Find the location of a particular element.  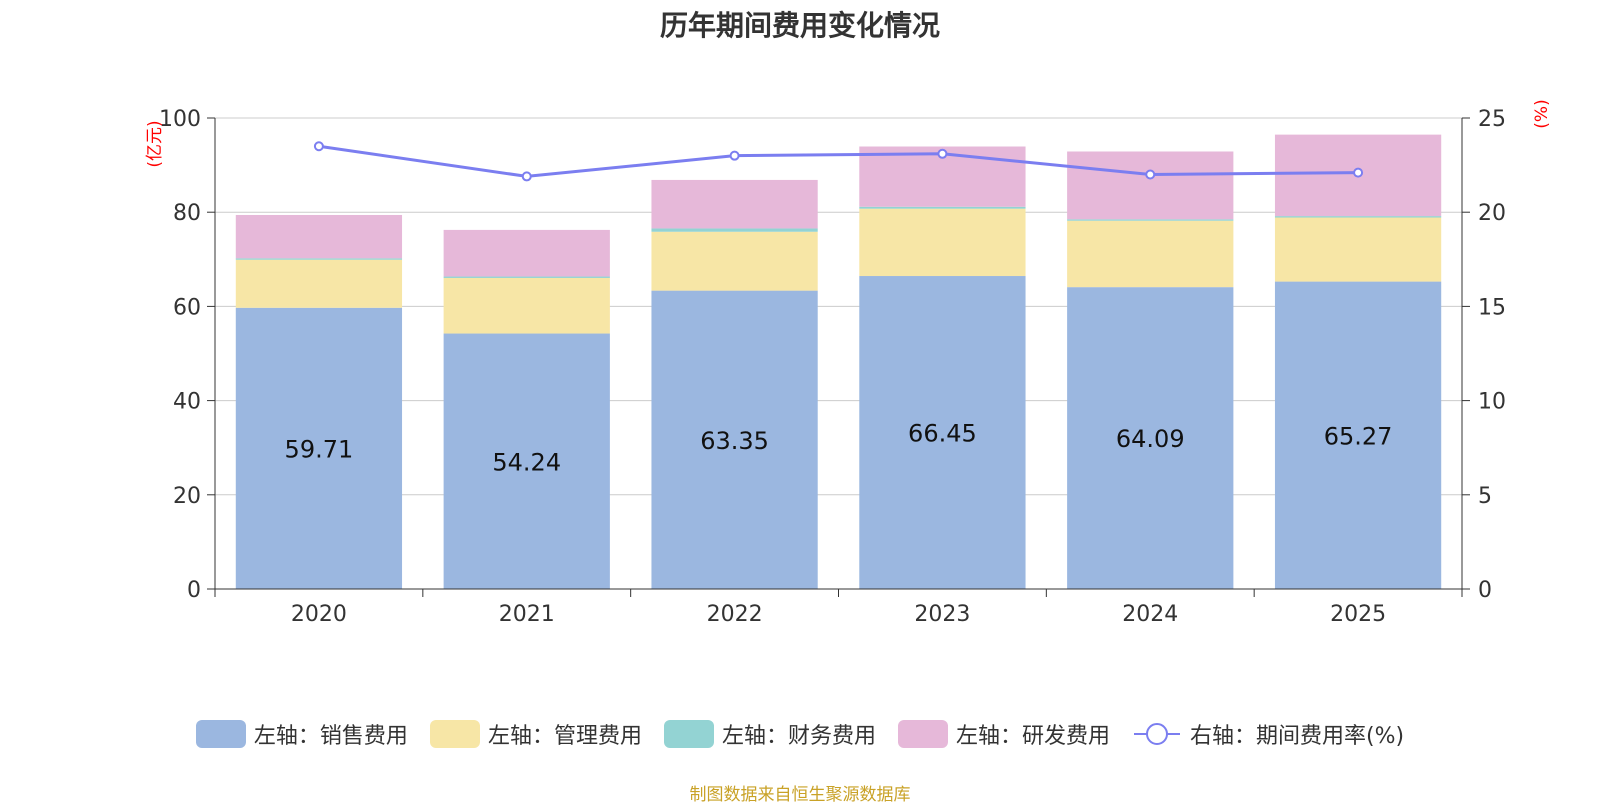

legend-label-admin: 左轴：管理费用 is located at coordinates (564, 736).